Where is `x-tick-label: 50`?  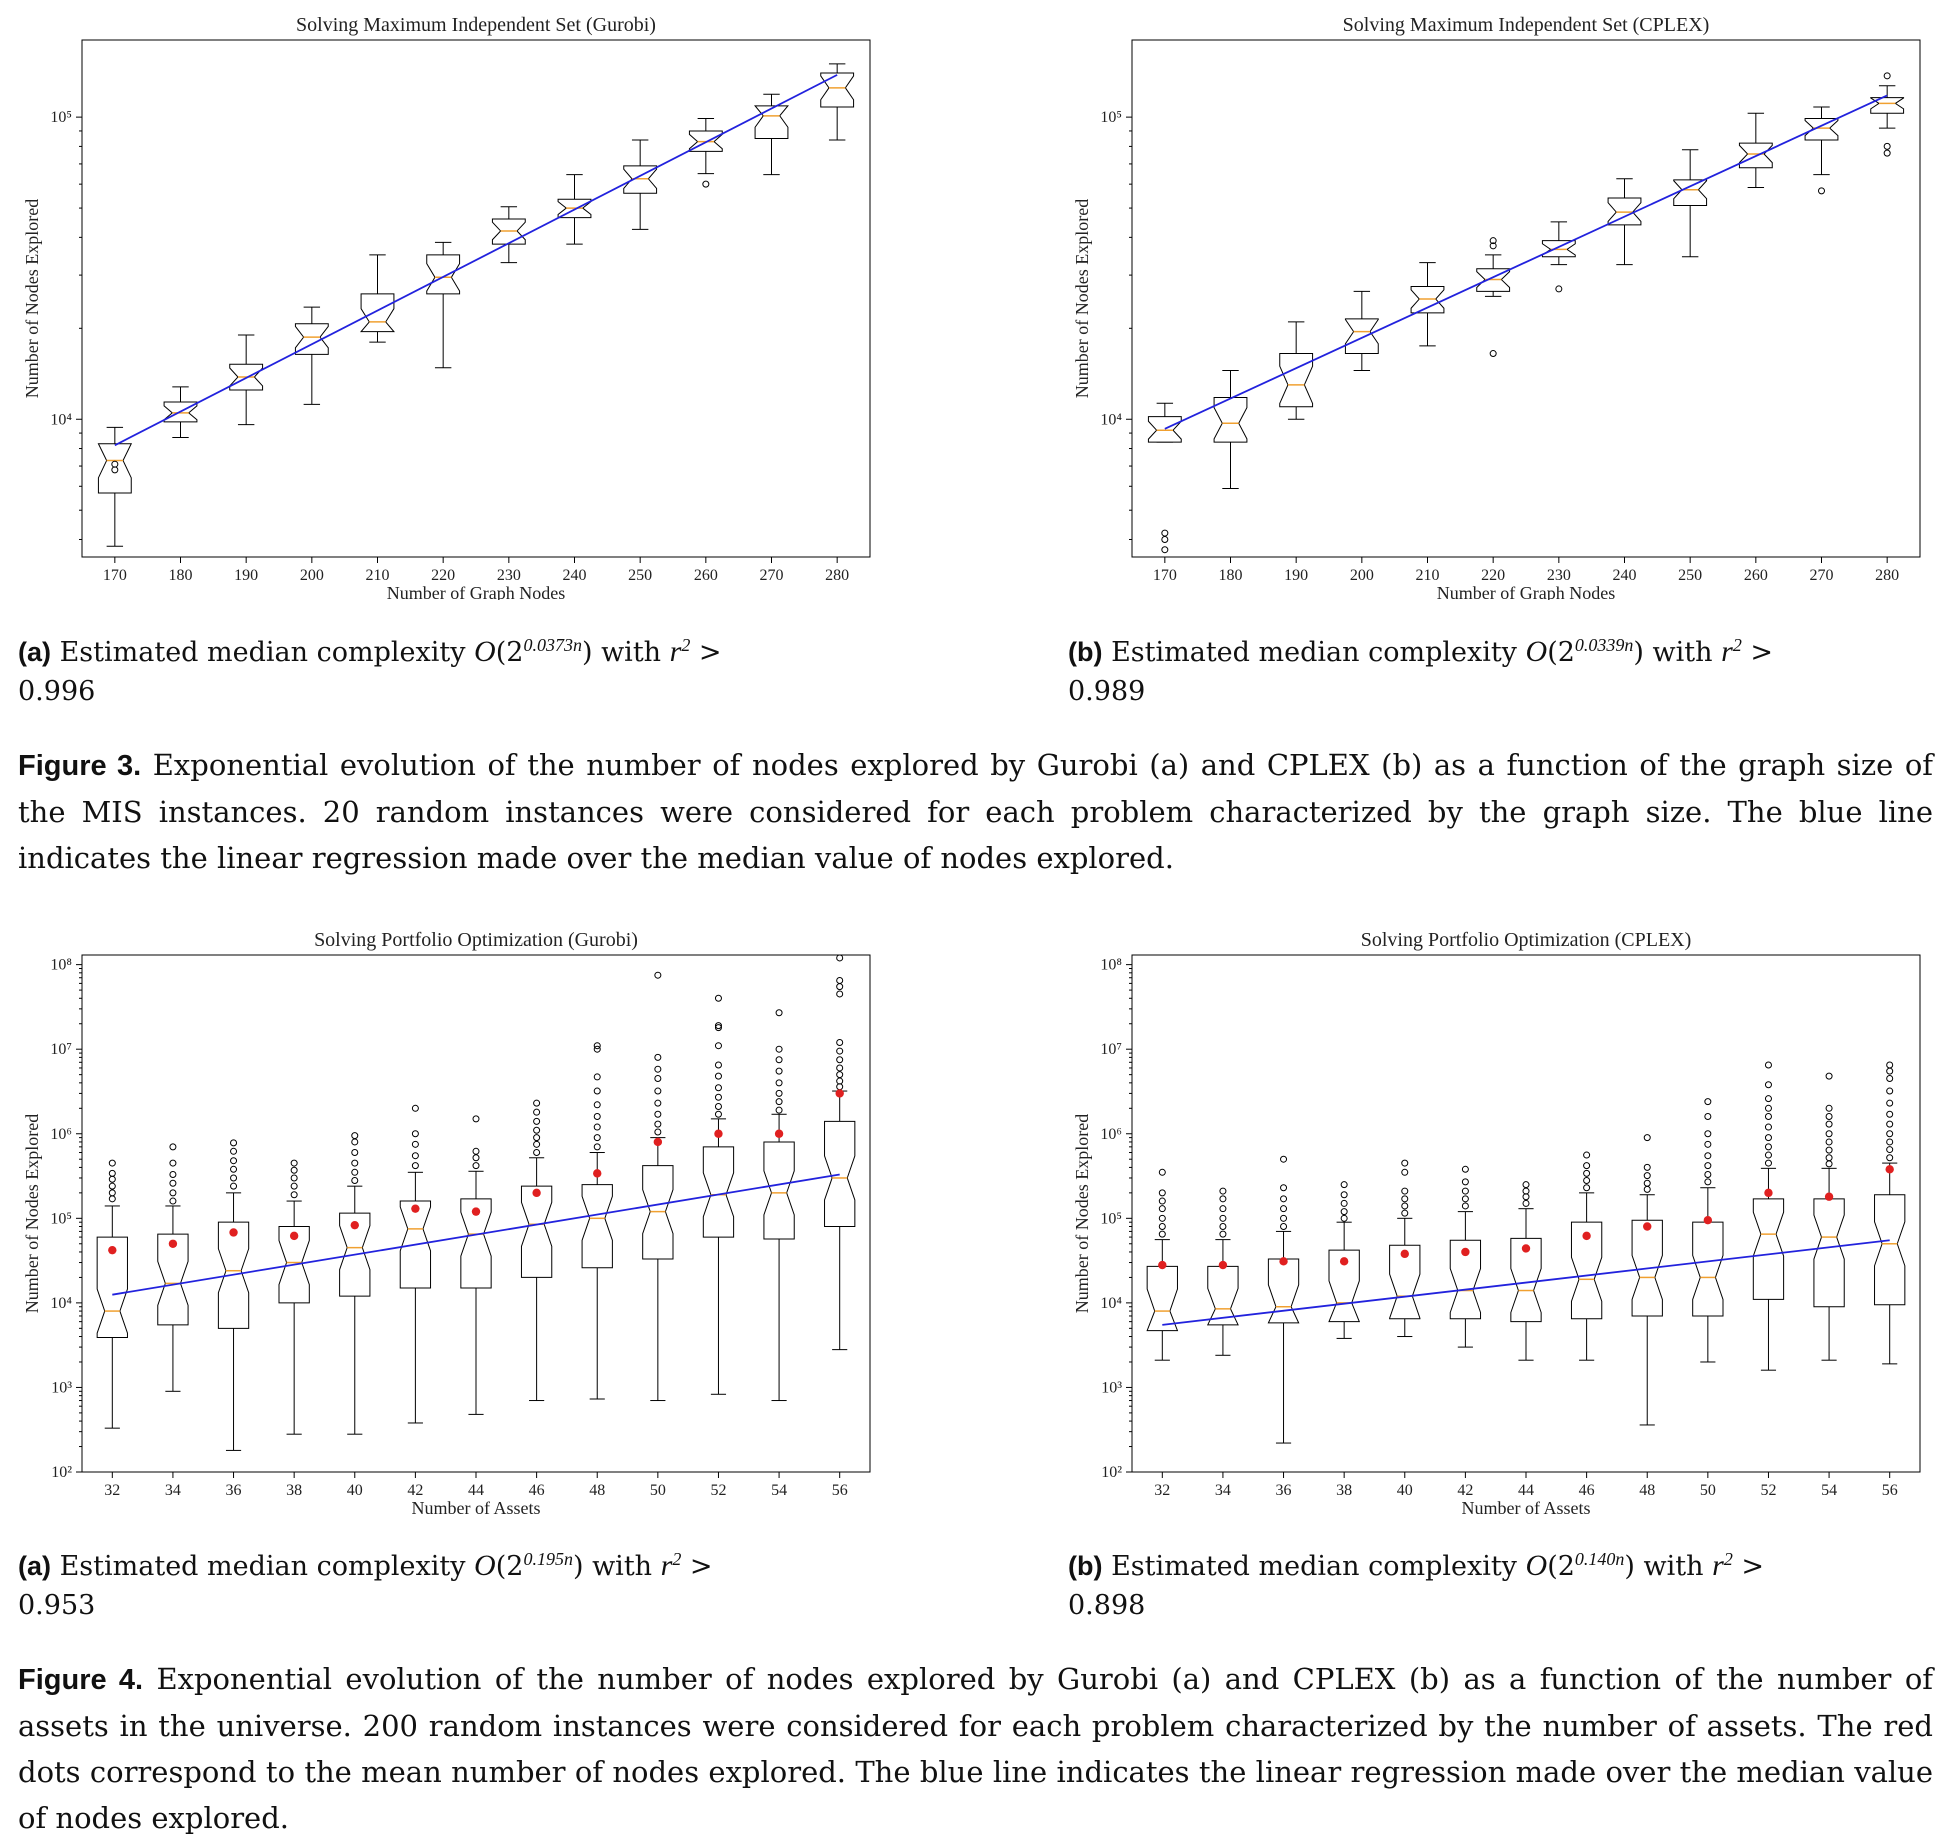 x-tick-label: 50 is located at coordinates (1708, 1490).